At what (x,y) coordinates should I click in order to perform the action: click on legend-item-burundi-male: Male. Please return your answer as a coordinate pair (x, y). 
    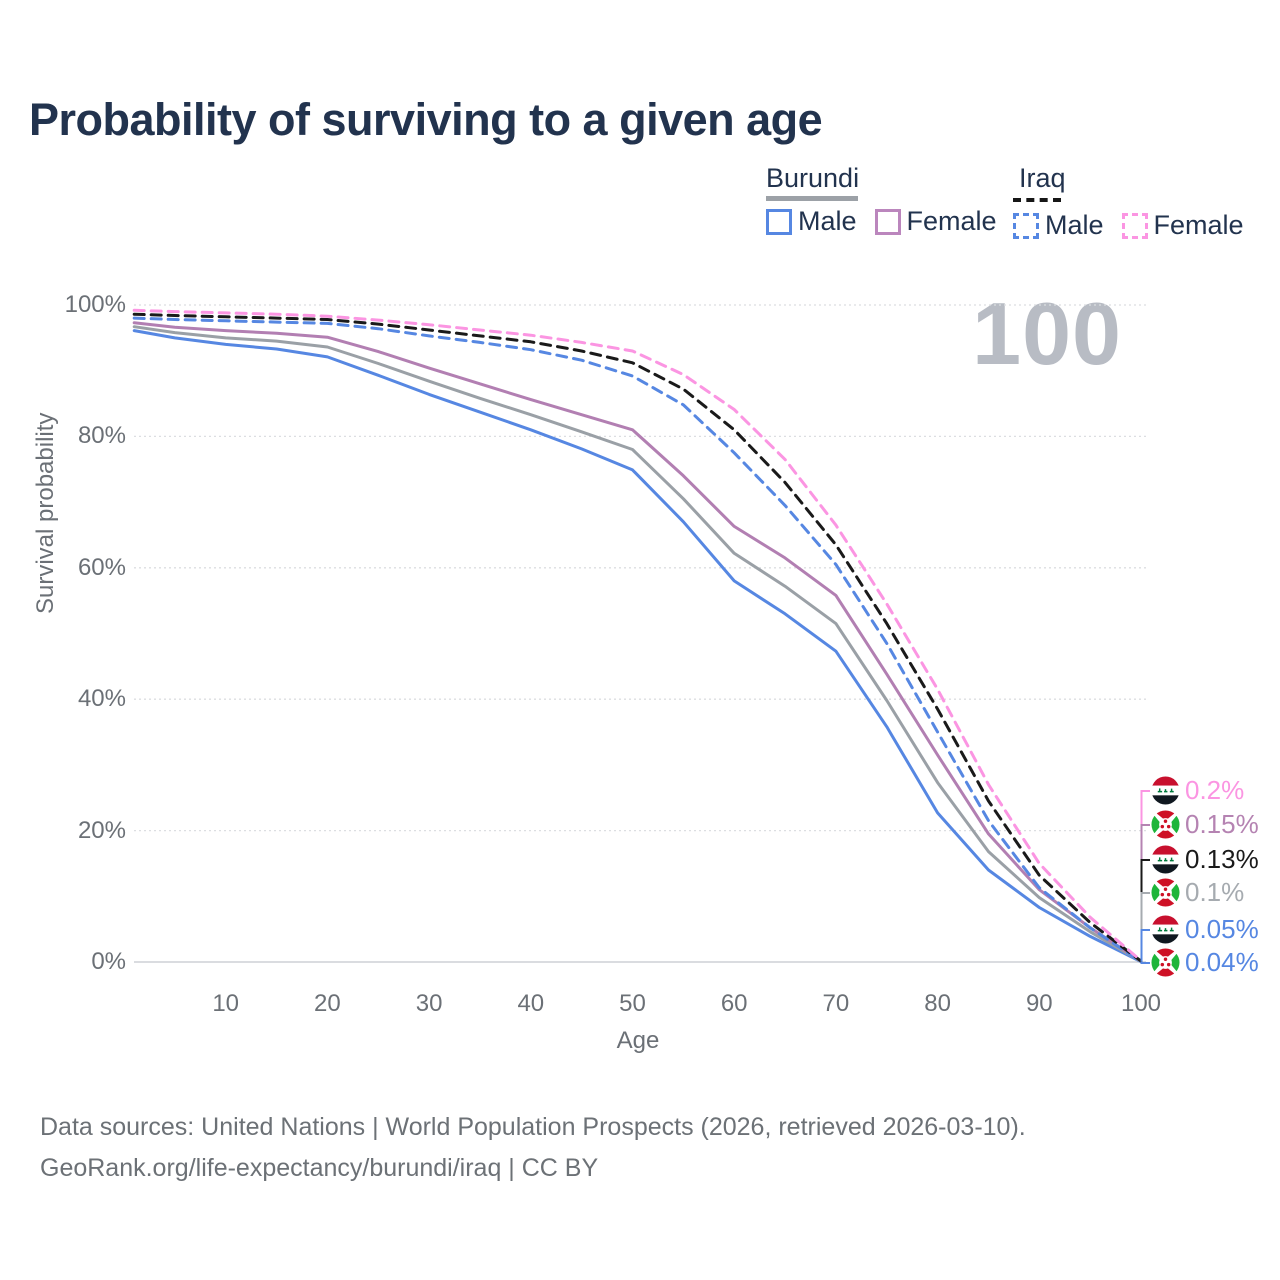
    Looking at the image, I should click on (811, 221).